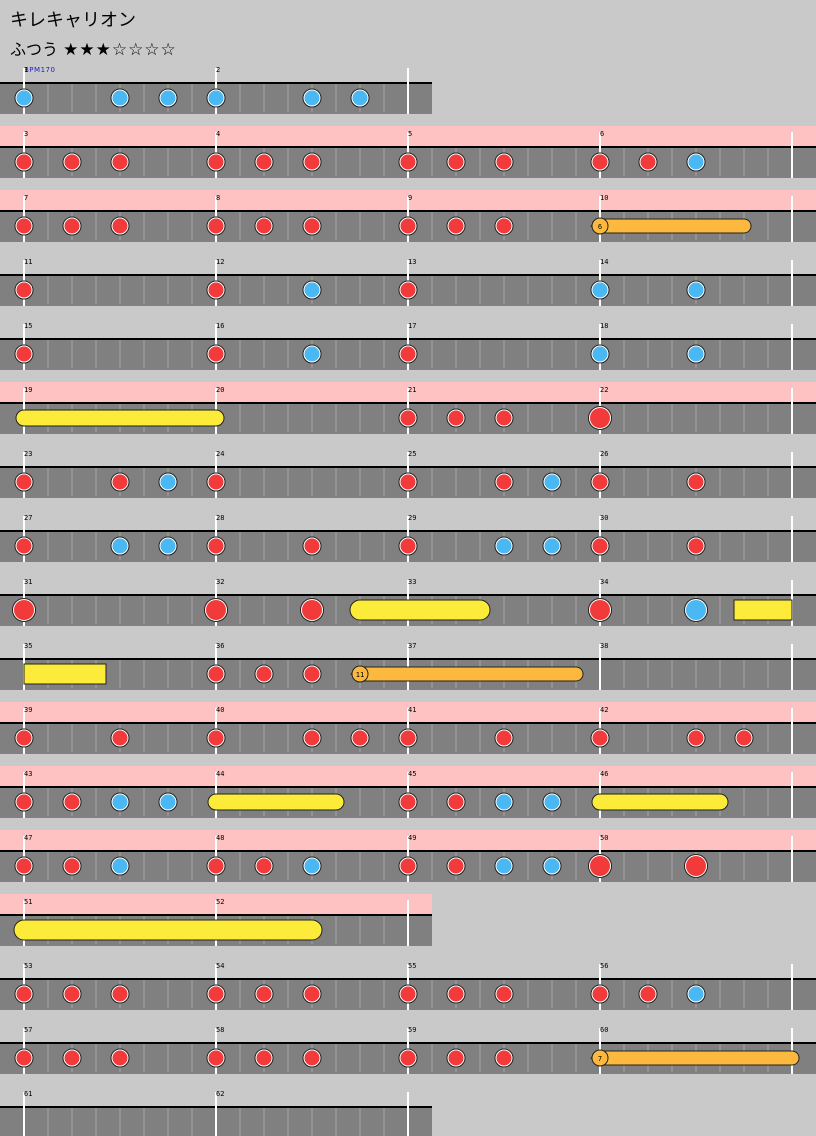  Describe the element at coordinates (408, 792) in the screenshot. I see `chart-row: 43 44 45 46` at that location.